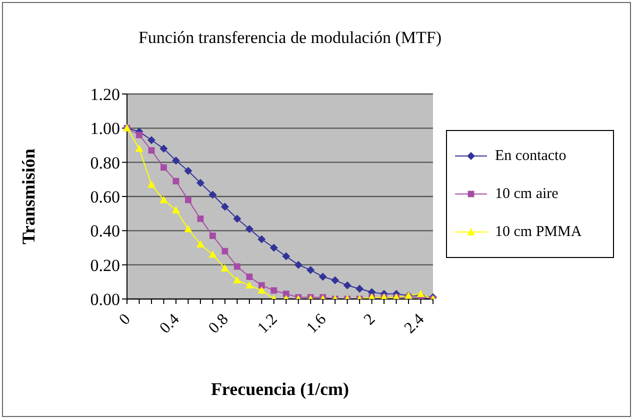 The image size is (633, 419). What do you see at coordinates (28, 196) in the screenshot?
I see `y-axis-title: Transmisión` at bounding box center [28, 196].